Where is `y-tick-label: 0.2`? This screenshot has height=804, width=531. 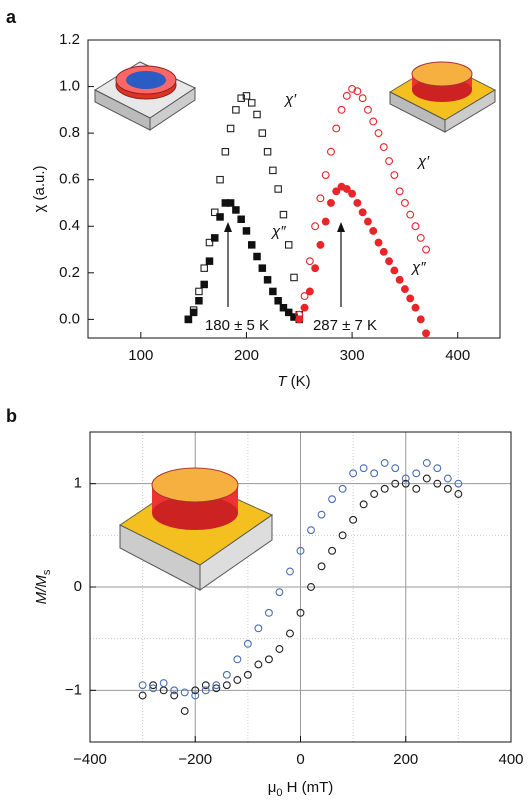
y-tick-label: 0.2 is located at coordinates (69, 272).